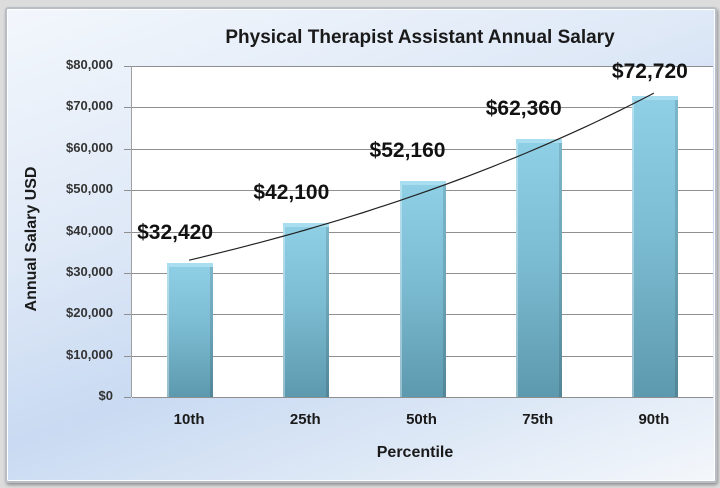  Describe the element at coordinates (89, 271) in the screenshot. I see `y-tick-label: $30,000` at that location.